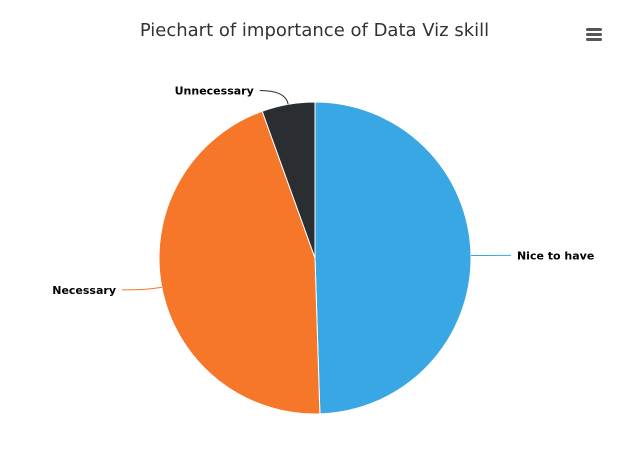 Image resolution: width=629 pixels, height=453 pixels. What do you see at coordinates (142, 288) in the screenshot?
I see `connector-necessary` at bounding box center [142, 288].